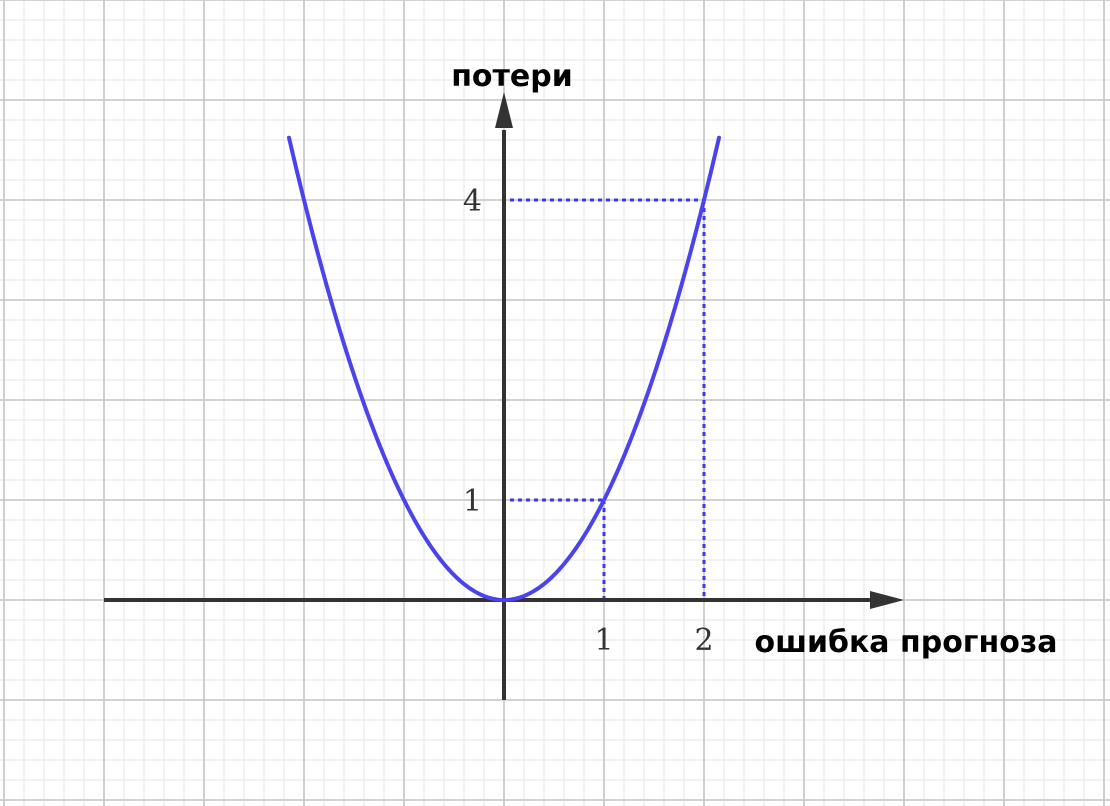 The height and width of the screenshot is (806, 1110). Describe the element at coordinates (472, 501) in the screenshot. I see `y-tick-label: 1` at that location.